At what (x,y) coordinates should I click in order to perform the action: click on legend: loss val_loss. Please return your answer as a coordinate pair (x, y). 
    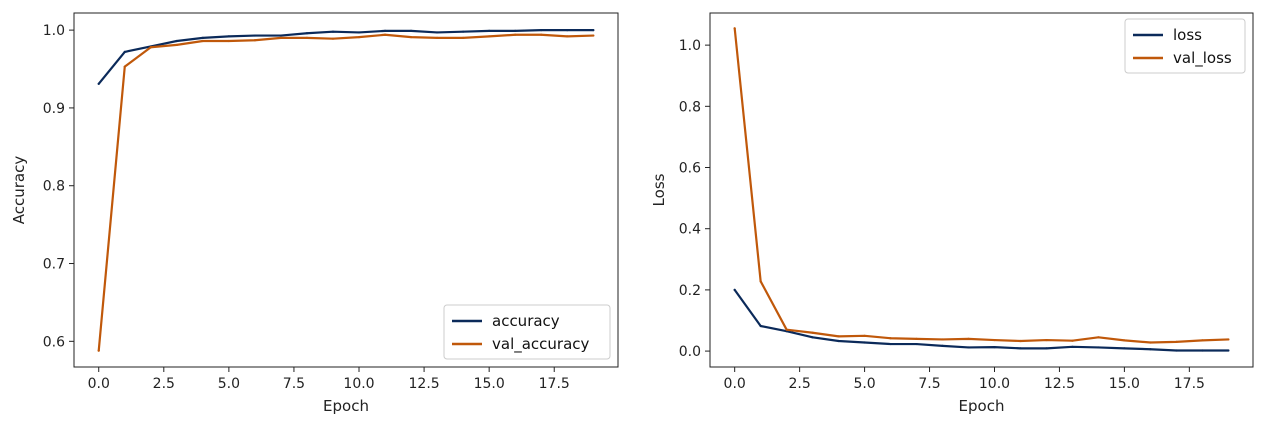
    Looking at the image, I should click on (1185, 46).